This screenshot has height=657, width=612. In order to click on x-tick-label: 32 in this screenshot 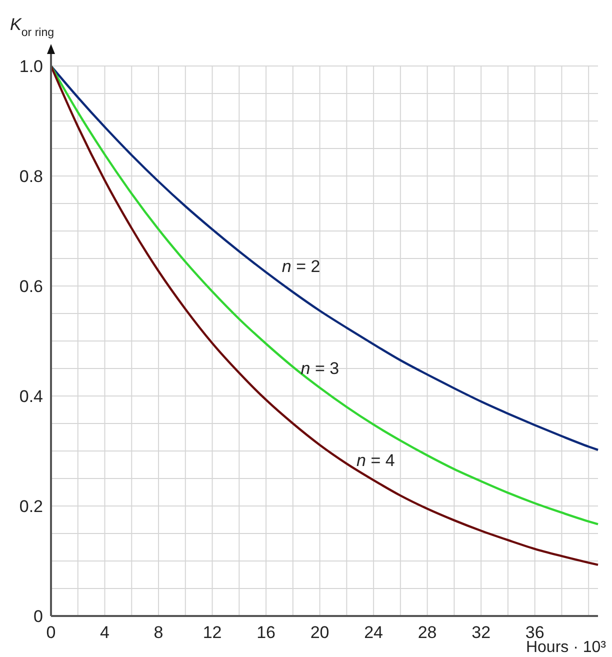, I will do `click(481, 632)`.